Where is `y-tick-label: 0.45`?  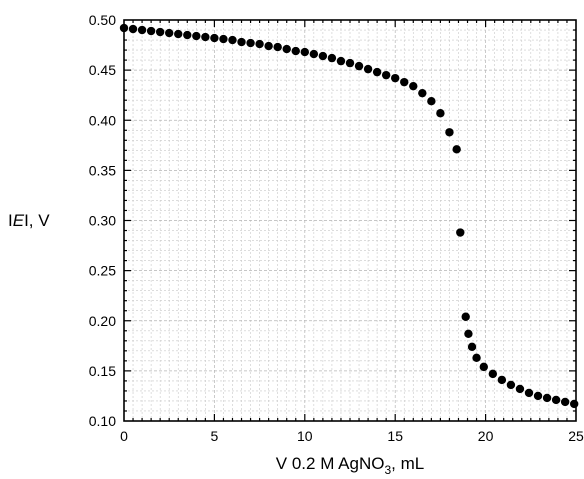 y-tick-label: 0.45 is located at coordinates (102, 70).